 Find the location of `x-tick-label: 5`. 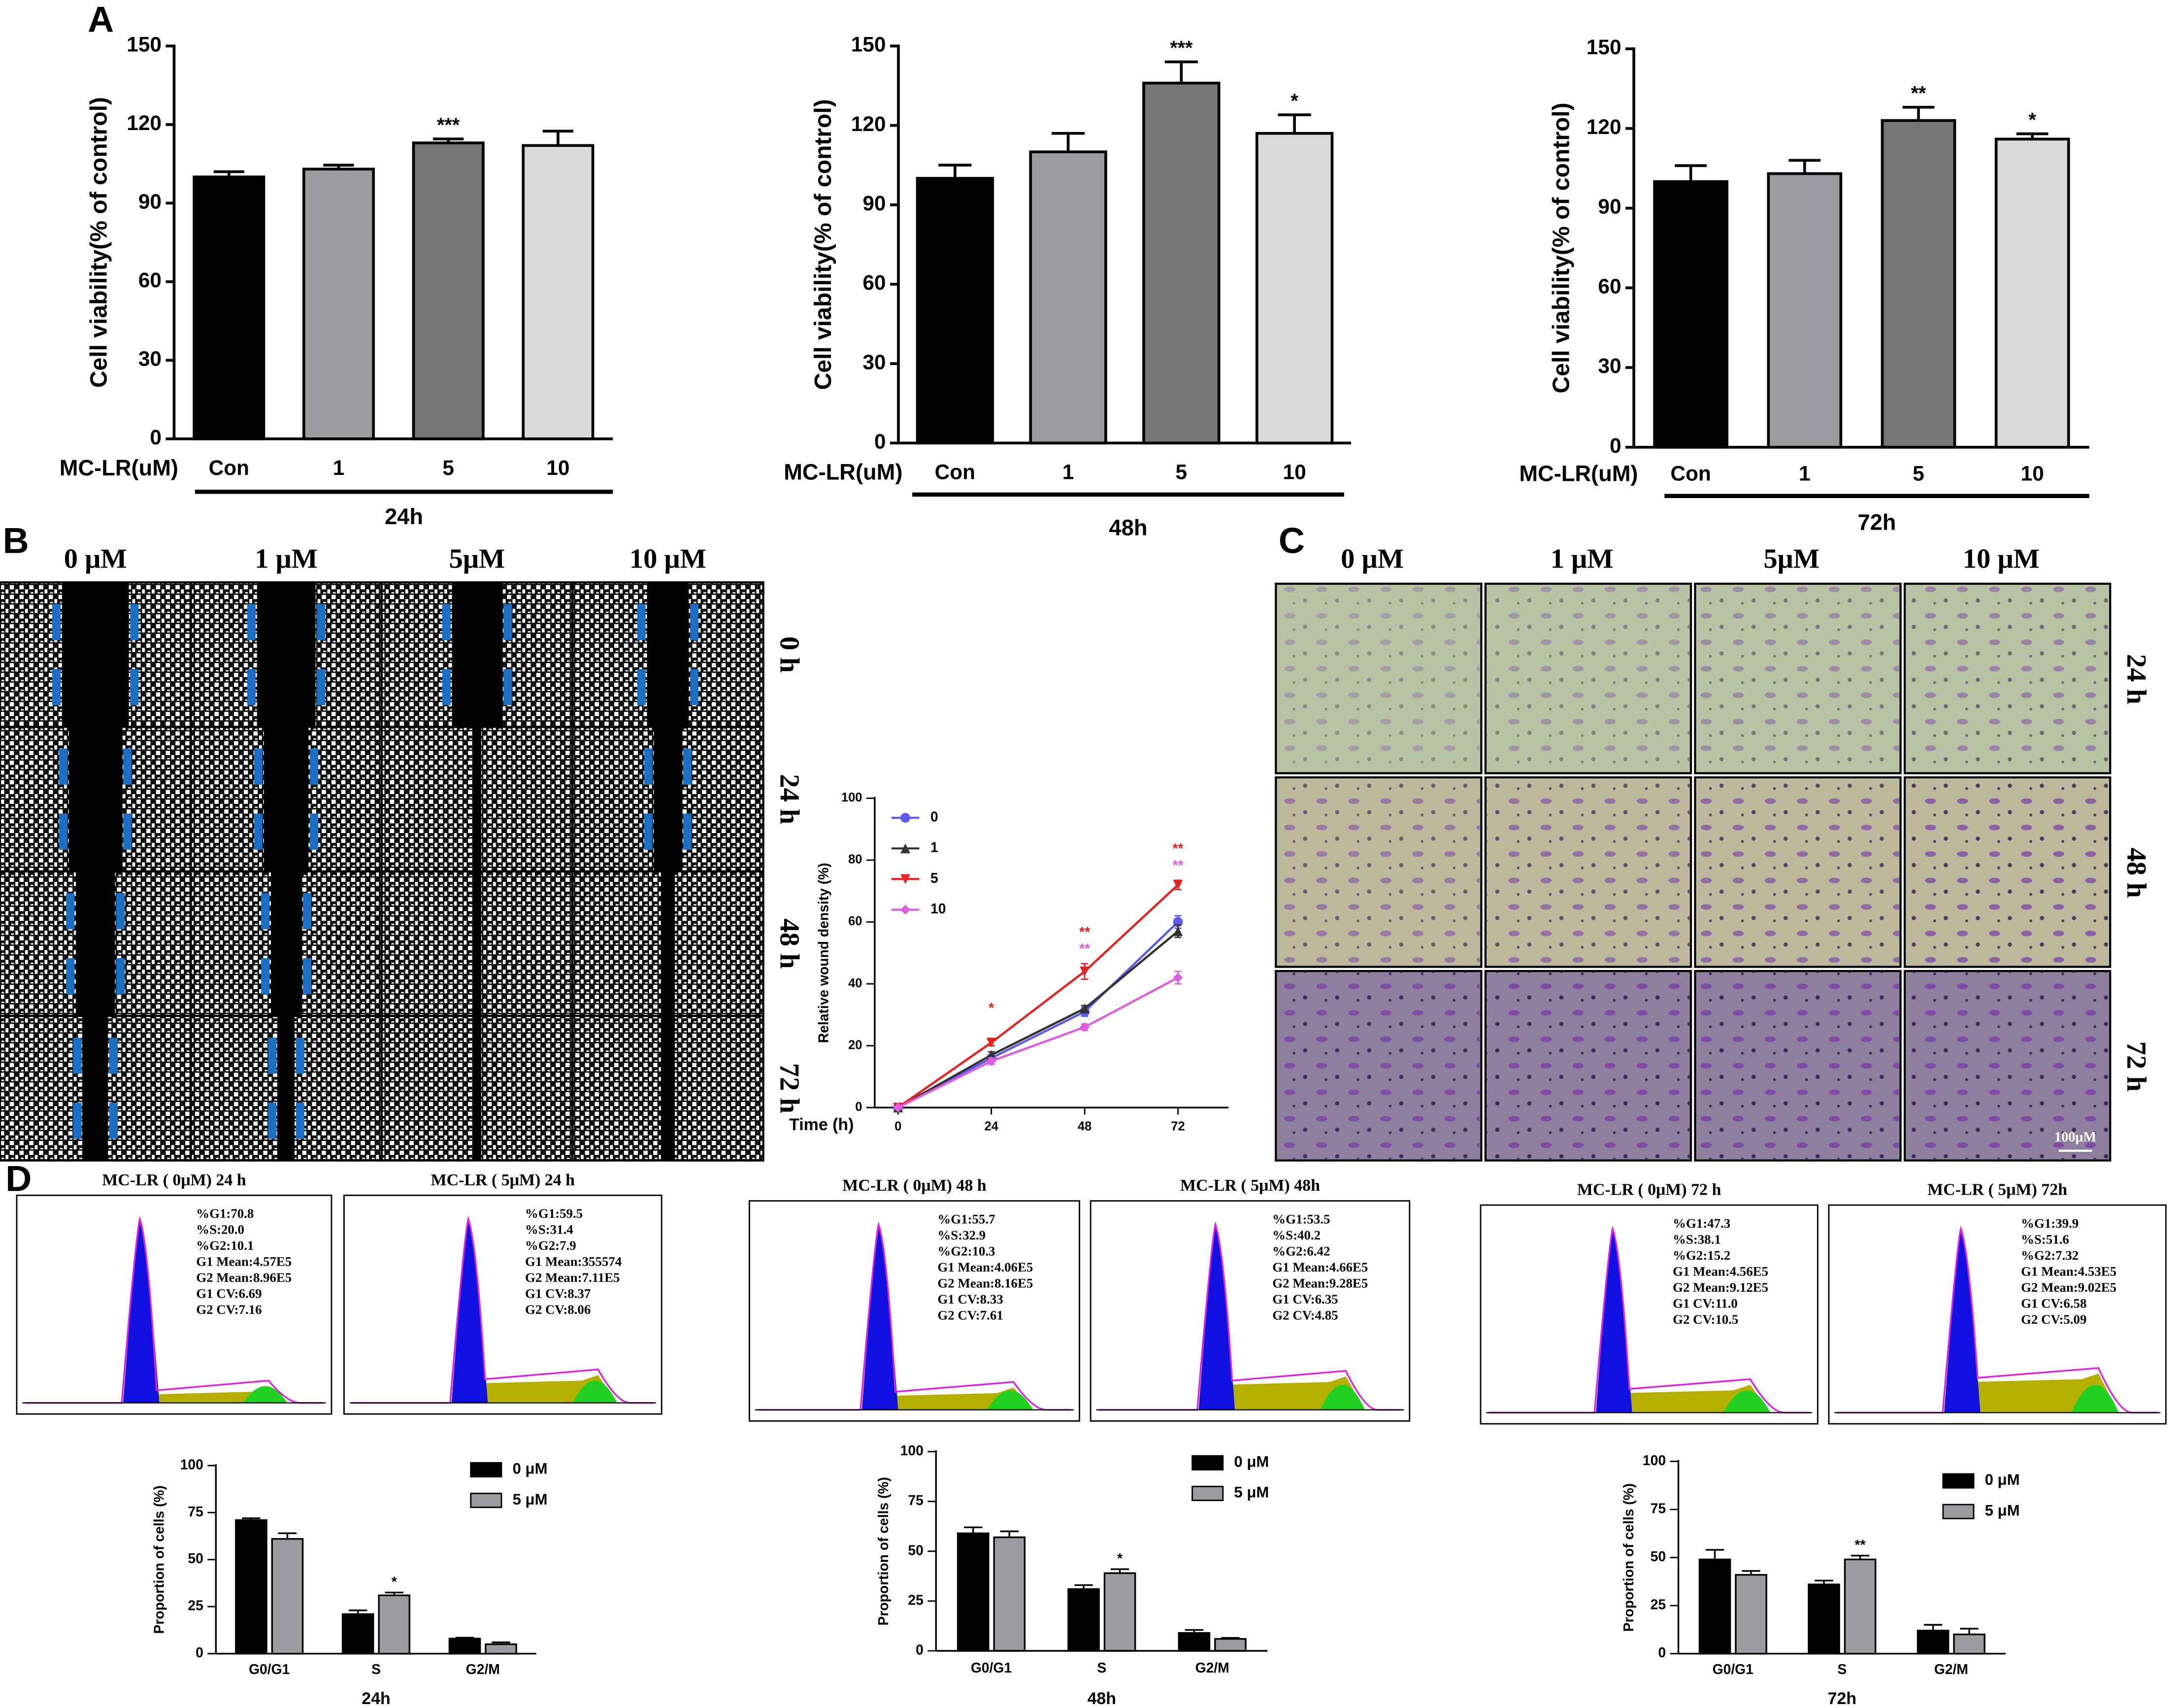

x-tick-label: 5 is located at coordinates (1182, 473).